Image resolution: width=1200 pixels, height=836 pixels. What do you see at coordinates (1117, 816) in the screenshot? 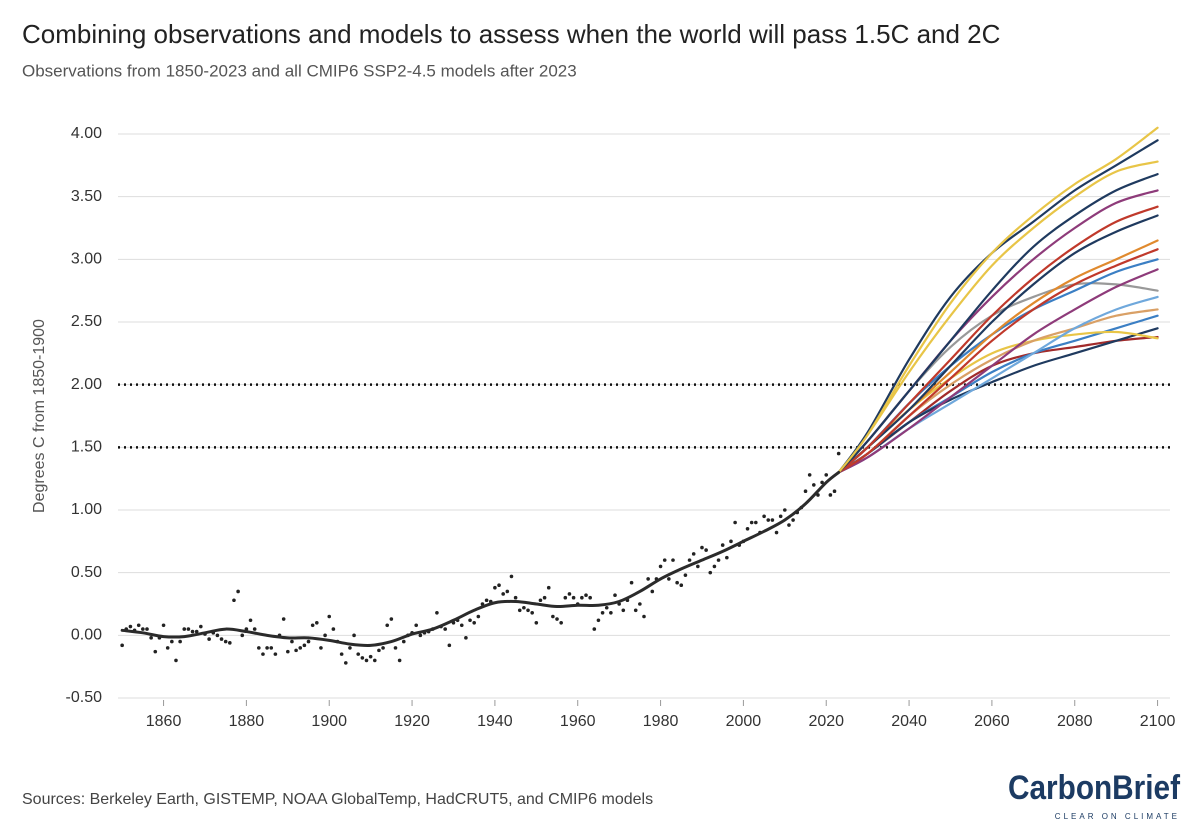
I see `logo-tagline: CLEAR ON CLIMATE` at bounding box center [1117, 816].